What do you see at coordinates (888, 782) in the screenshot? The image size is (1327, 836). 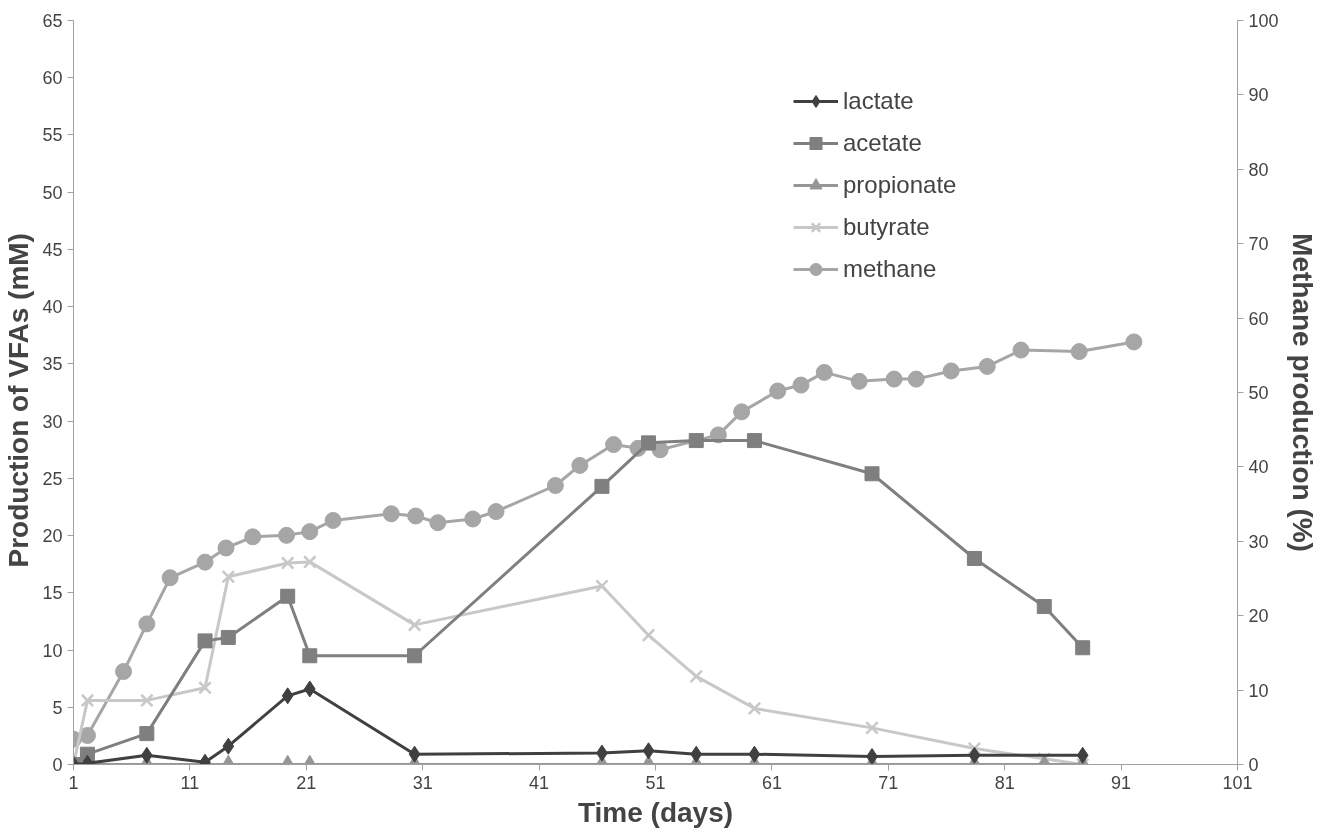 I see `x-tick-label: 71` at bounding box center [888, 782].